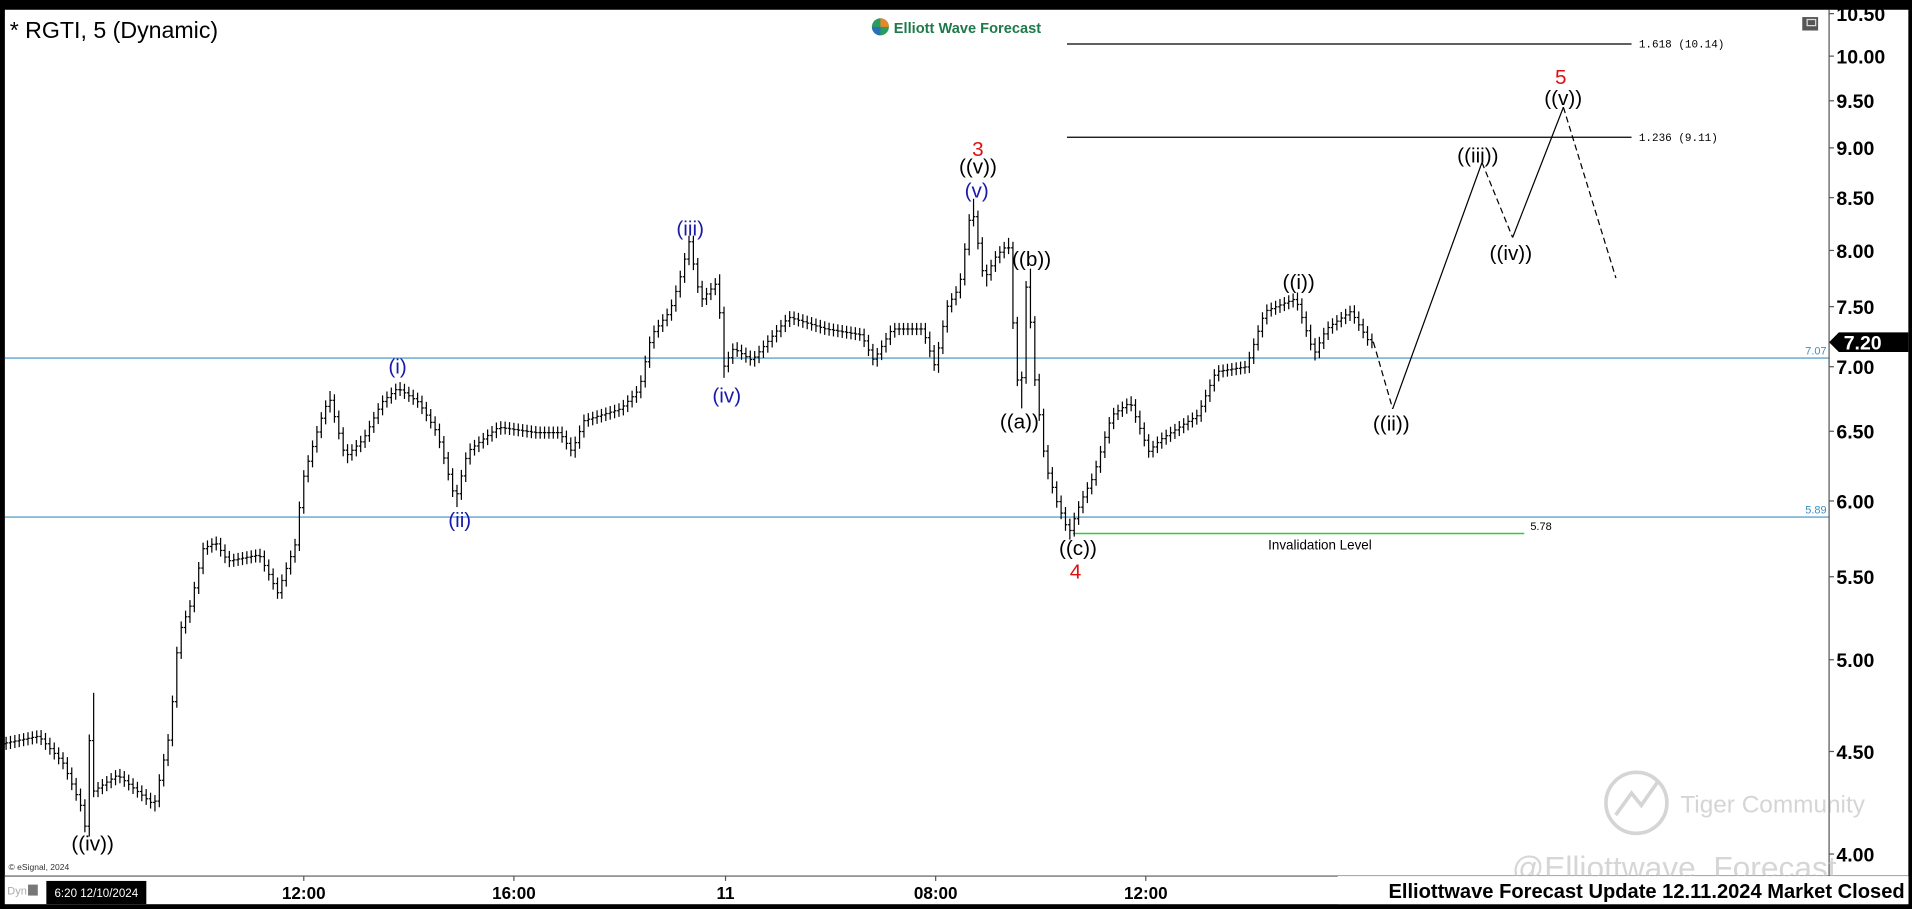 This screenshot has width=1912, height=909. What do you see at coordinates (304, 893) in the screenshot?
I see `time-tick-label: 12:00` at bounding box center [304, 893].